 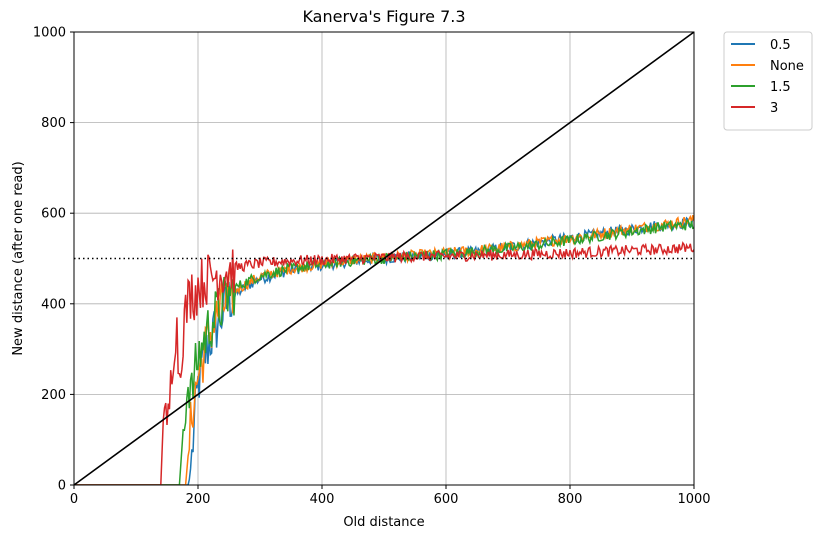 I want to click on x-tick-label: 800, so click(x=570, y=499).